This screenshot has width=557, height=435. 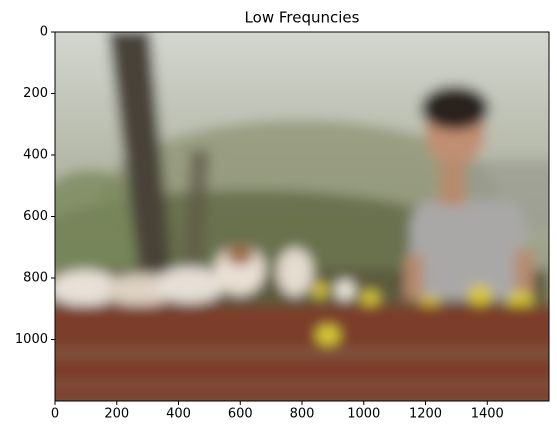 What do you see at coordinates (363, 414) in the screenshot?
I see `x-tick-label: 1000` at bounding box center [363, 414].